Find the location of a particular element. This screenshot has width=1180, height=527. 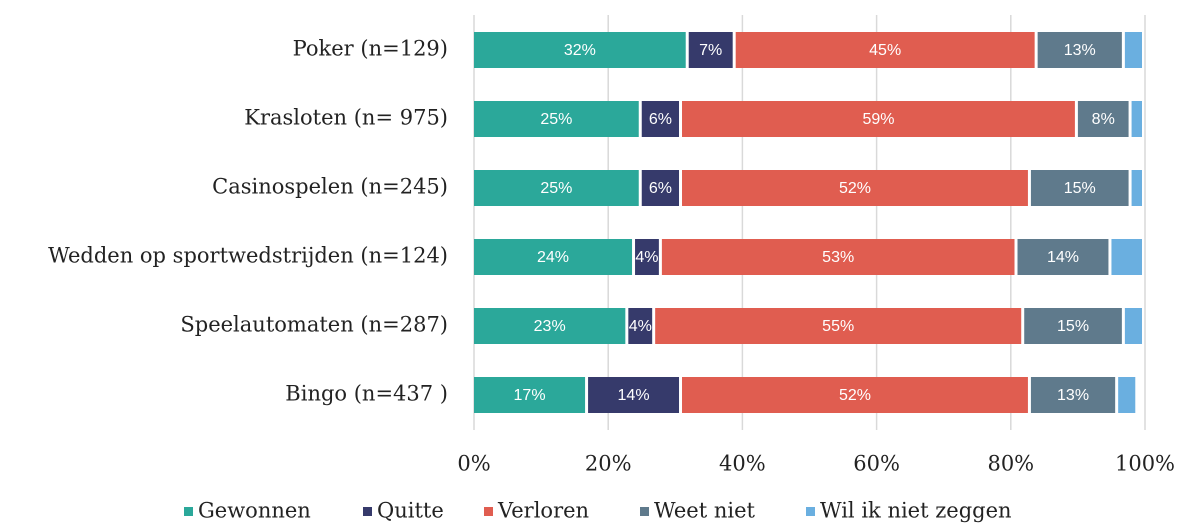

x-tick-label: 40% is located at coordinates (742, 464).